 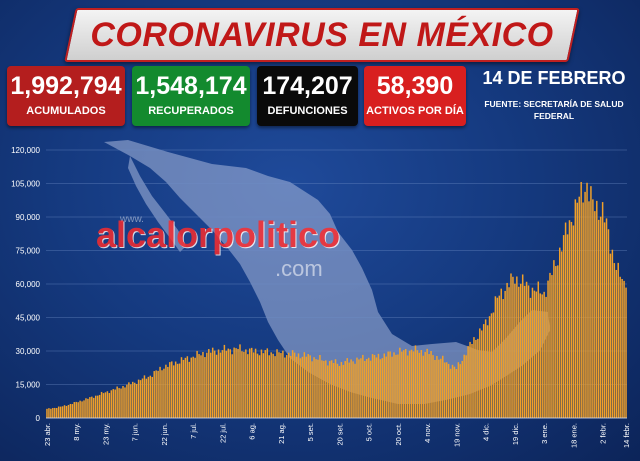 I want to click on stat-label: ACUMULADOS, so click(x=66, y=111).